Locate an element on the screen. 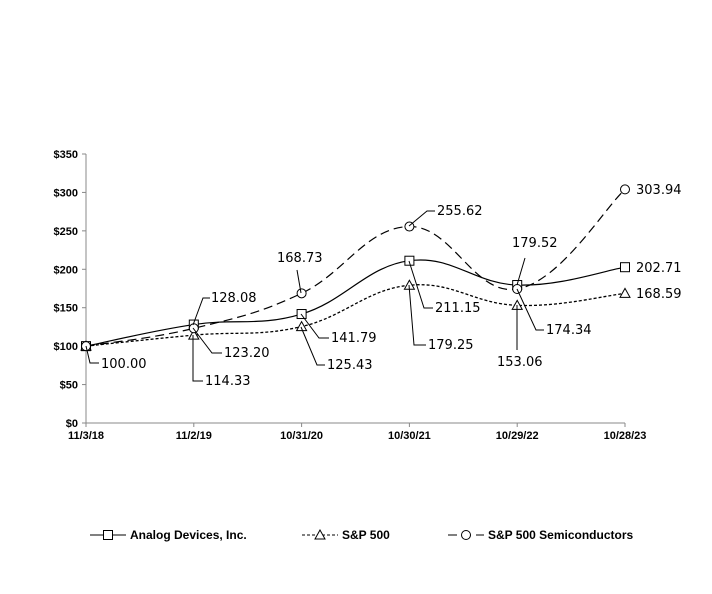 This screenshot has width=712, height=594. y-tick-label: $0 is located at coordinates (72, 424).